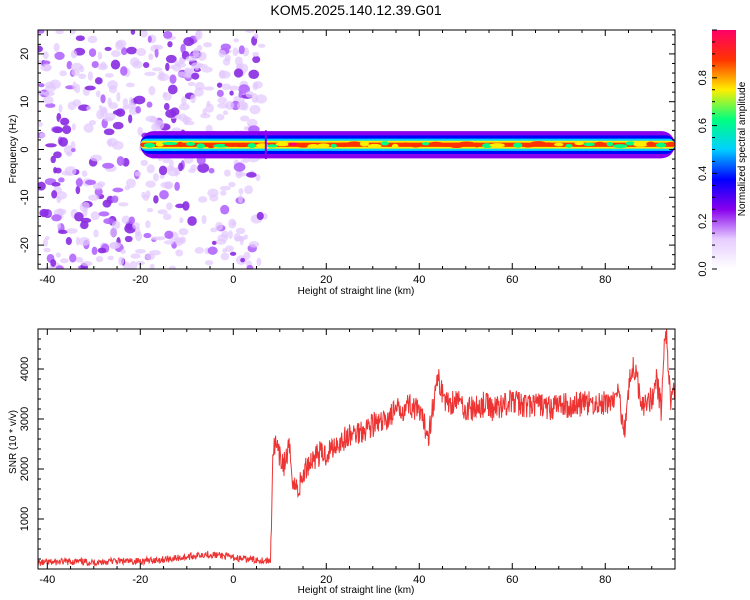  What do you see at coordinates (25, 419) in the screenshot?
I see `snr-y-tick-label: 3000` at bounding box center [25, 419].